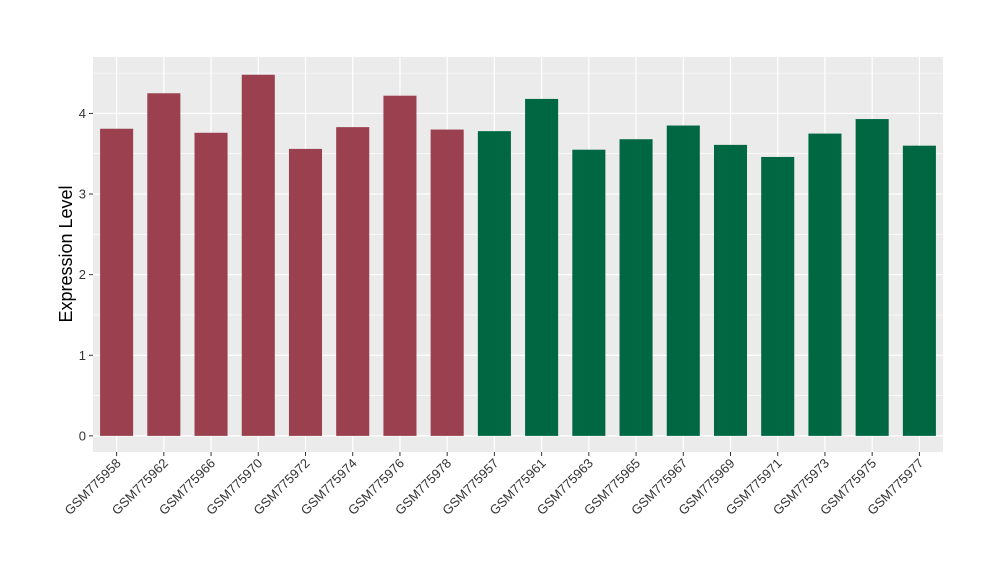 The width and height of the screenshot is (1000, 580). Describe the element at coordinates (211, 284) in the screenshot. I see `bar-GSM775966` at that location.